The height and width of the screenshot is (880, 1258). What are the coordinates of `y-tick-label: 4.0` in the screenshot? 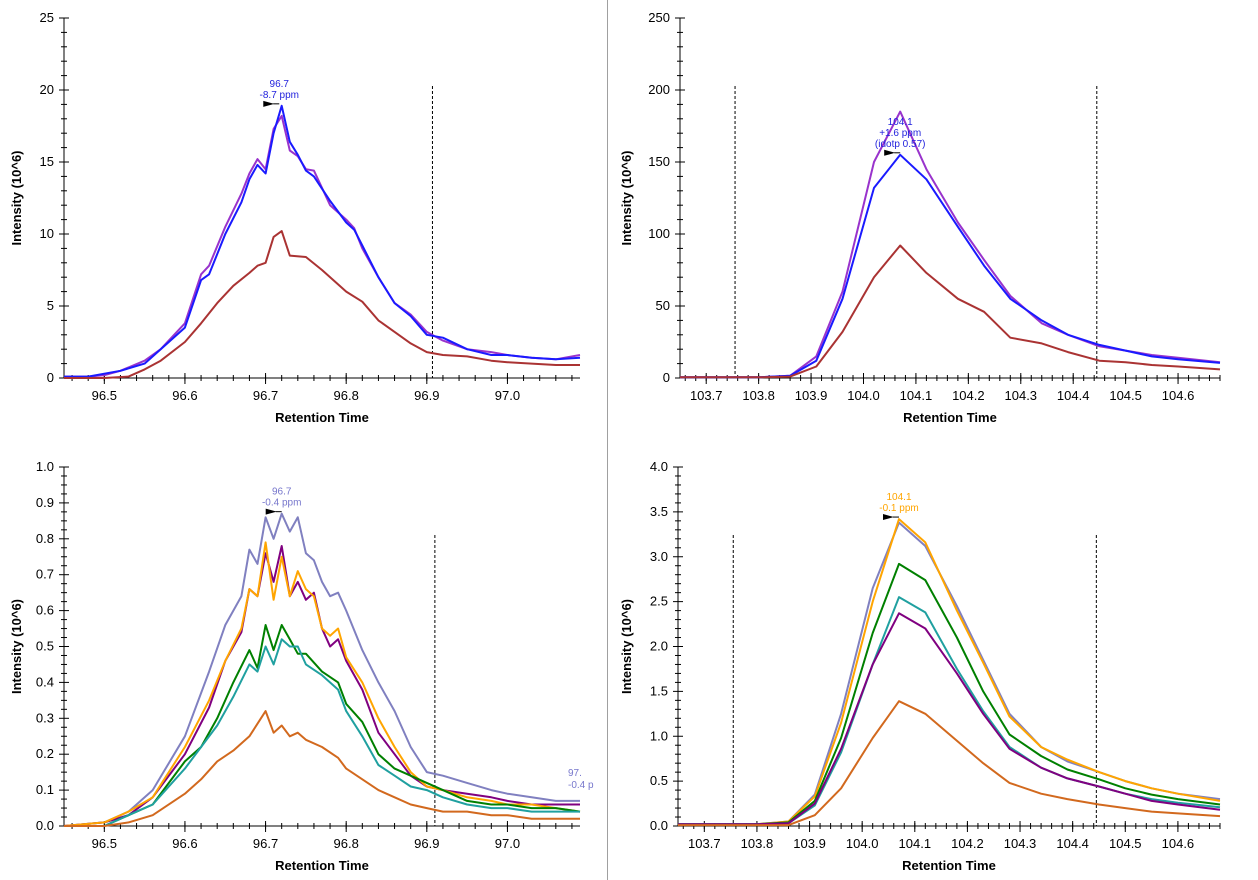 It's located at (659, 466).